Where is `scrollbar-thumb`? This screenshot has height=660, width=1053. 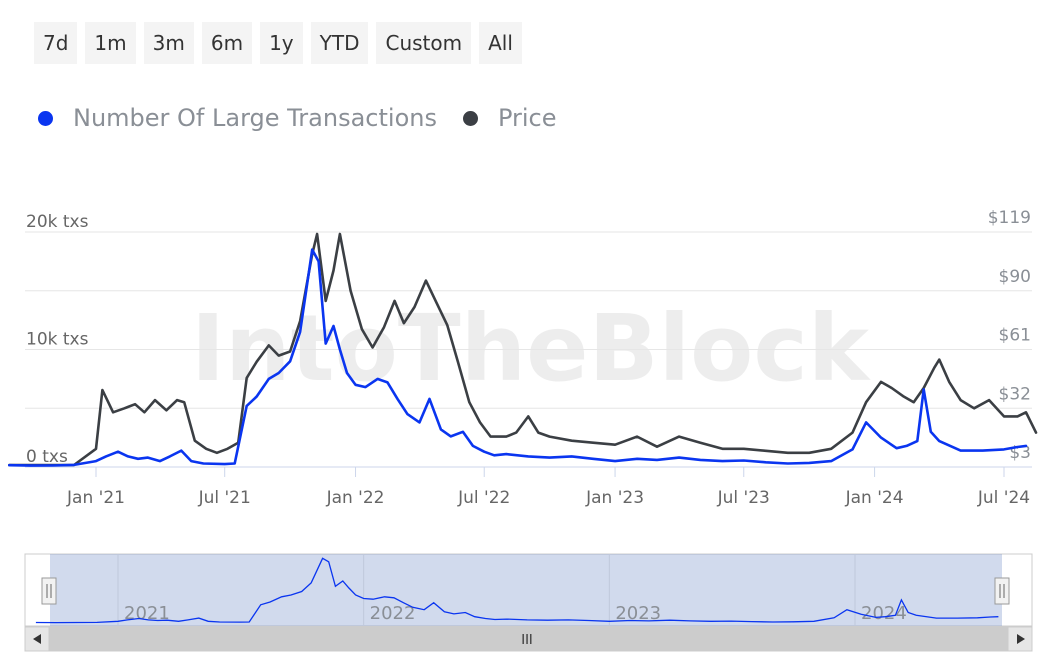 scrollbar-thumb is located at coordinates (528, 639).